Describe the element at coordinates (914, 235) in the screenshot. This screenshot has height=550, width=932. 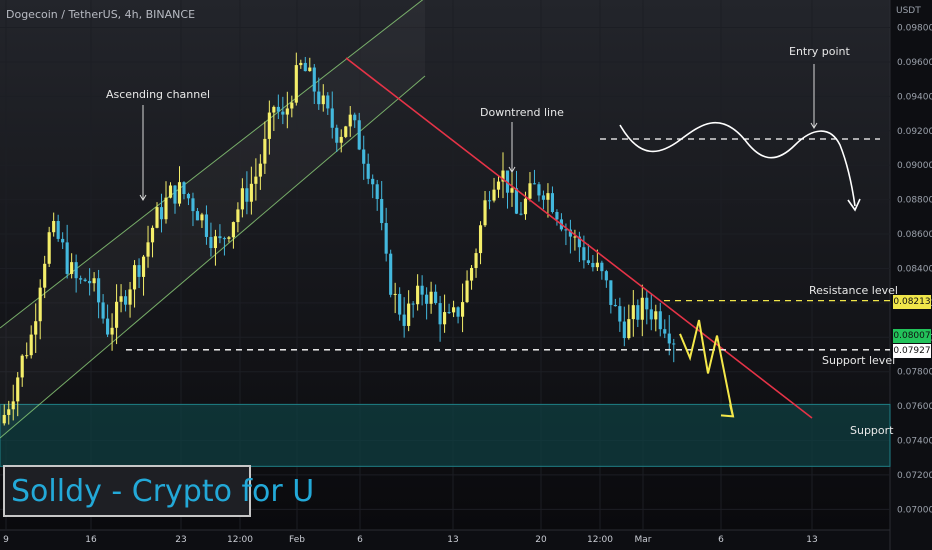
I see `y-tick-label: 0.08600` at that location.